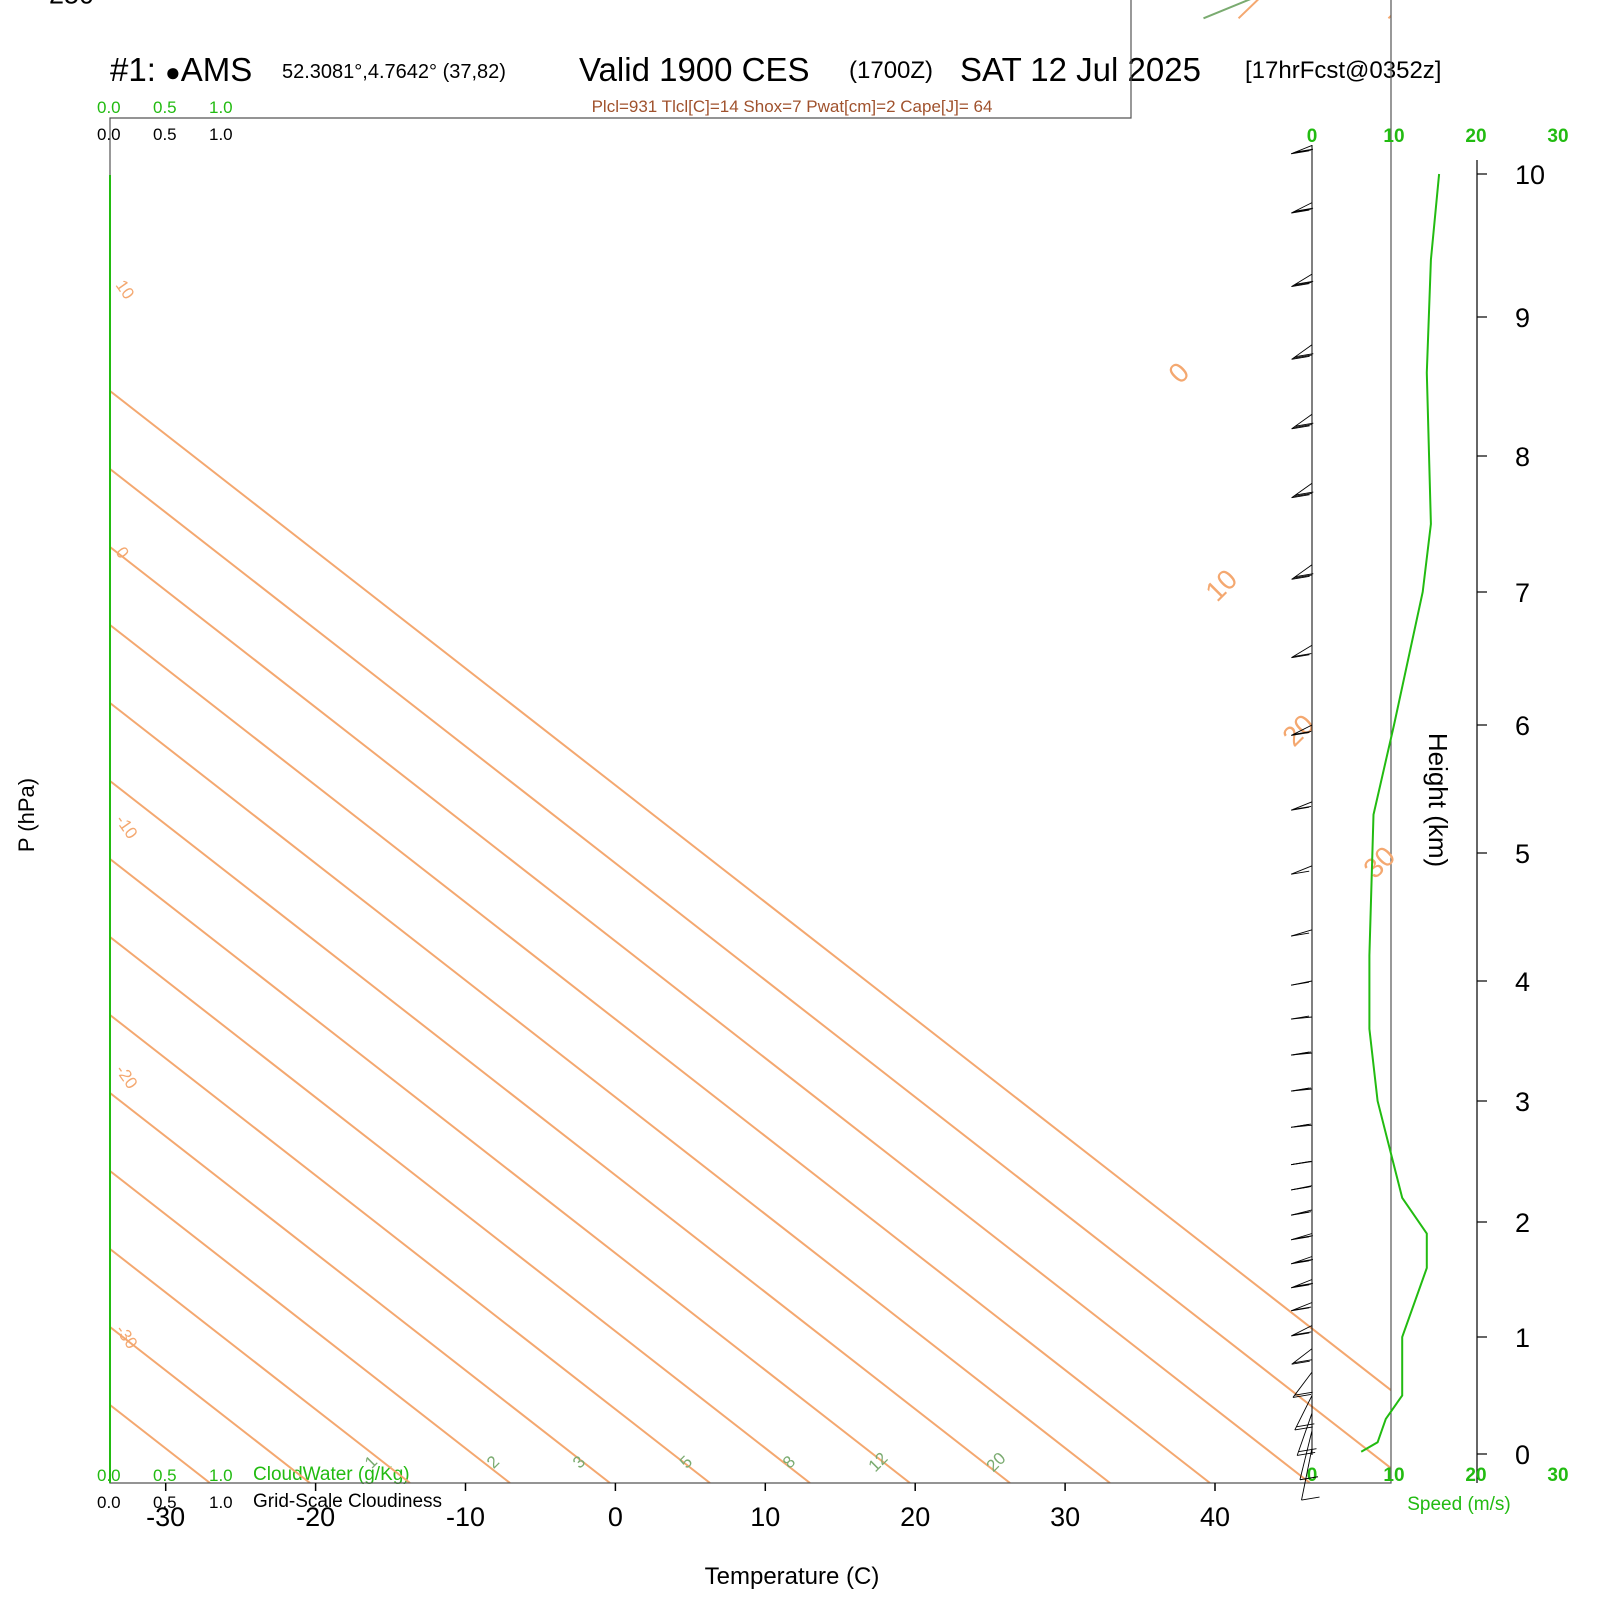 The image size is (1600, 1600). Describe the element at coordinates (915, 1517) in the screenshot. I see `temperature-tick-label: 20` at that location.